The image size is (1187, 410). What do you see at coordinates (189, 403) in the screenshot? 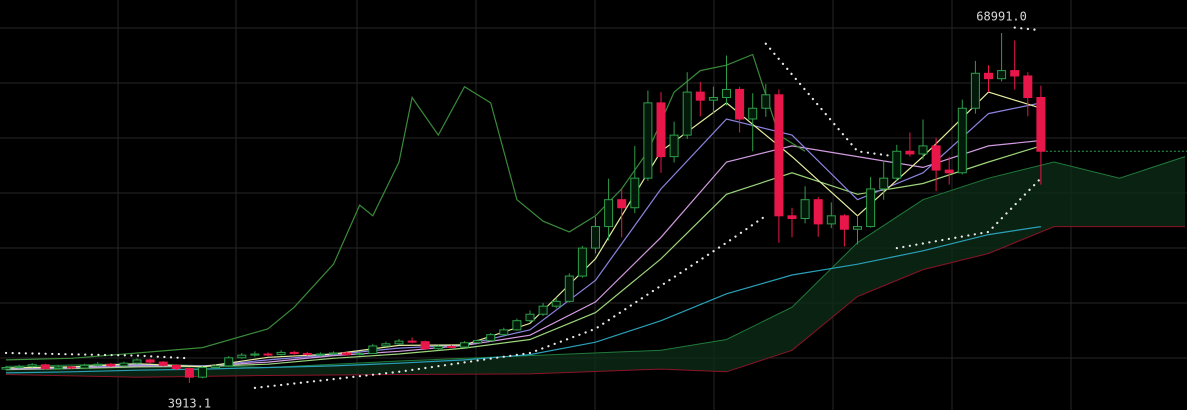
I see `low-label: 3913.1` at bounding box center [189, 403].